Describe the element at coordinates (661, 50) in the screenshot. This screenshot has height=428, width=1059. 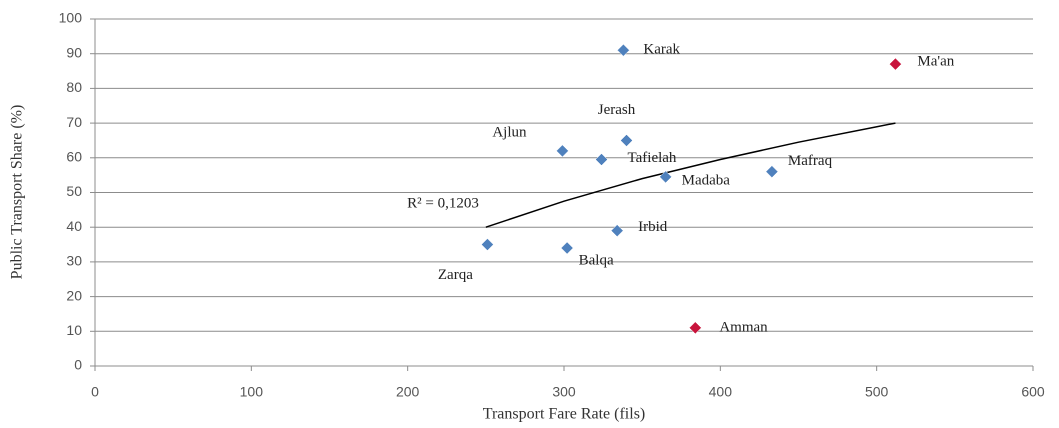
I see `point-label: Karak` at that location.